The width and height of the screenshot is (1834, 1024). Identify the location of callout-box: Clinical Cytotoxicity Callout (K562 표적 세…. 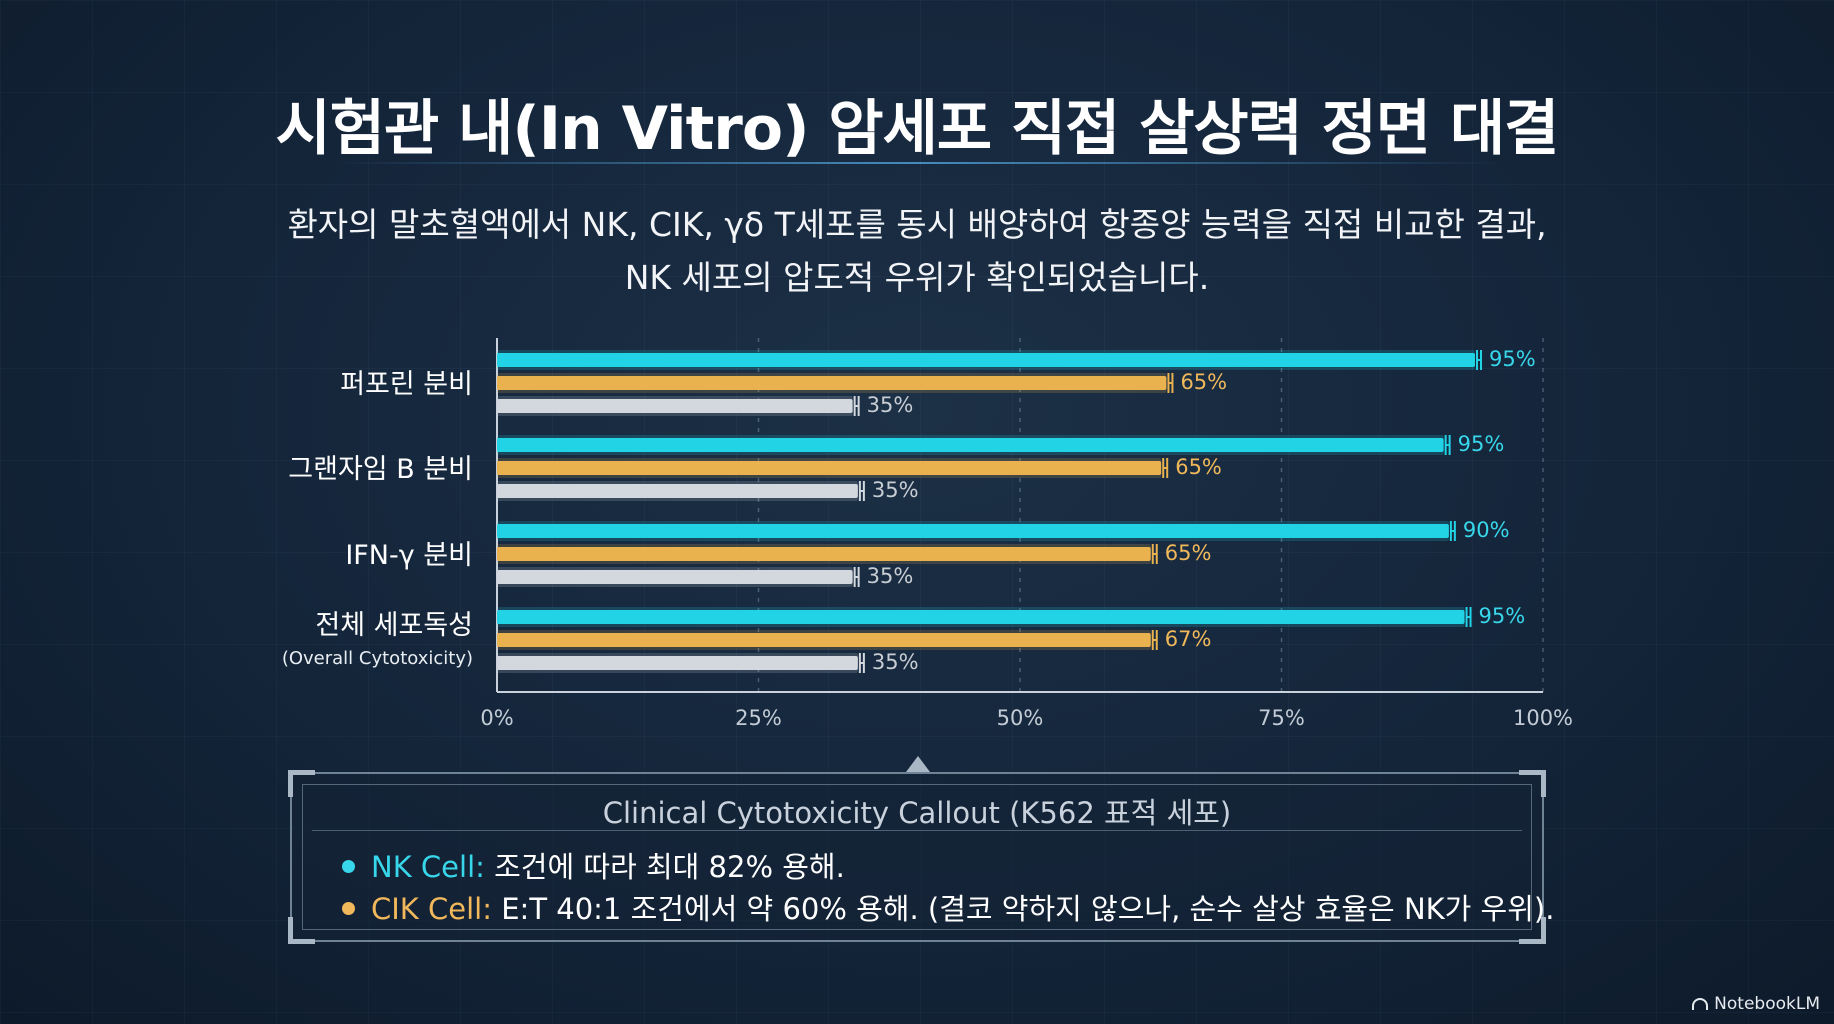
(921, 857).